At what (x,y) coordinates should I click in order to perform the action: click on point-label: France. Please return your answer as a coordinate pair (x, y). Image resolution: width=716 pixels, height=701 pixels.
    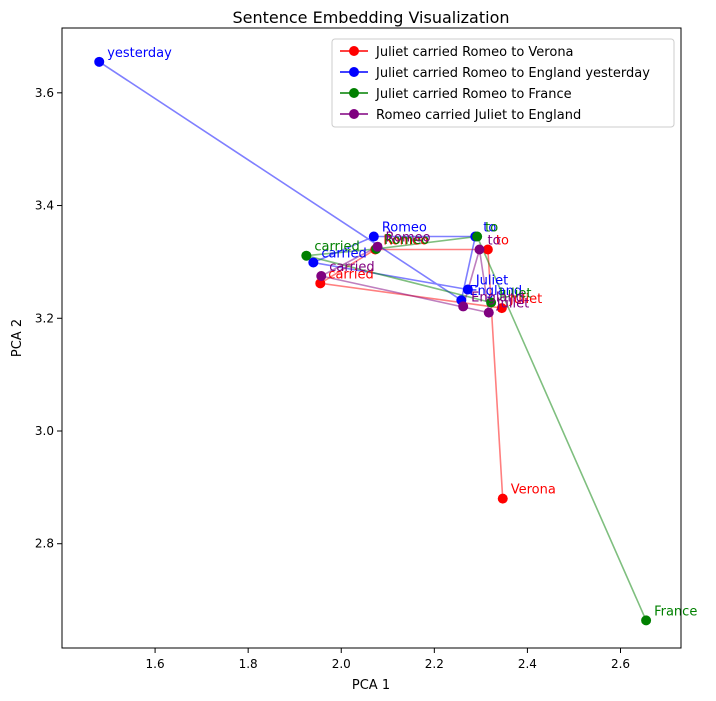
    Looking at the image, I should click on (675, 611).